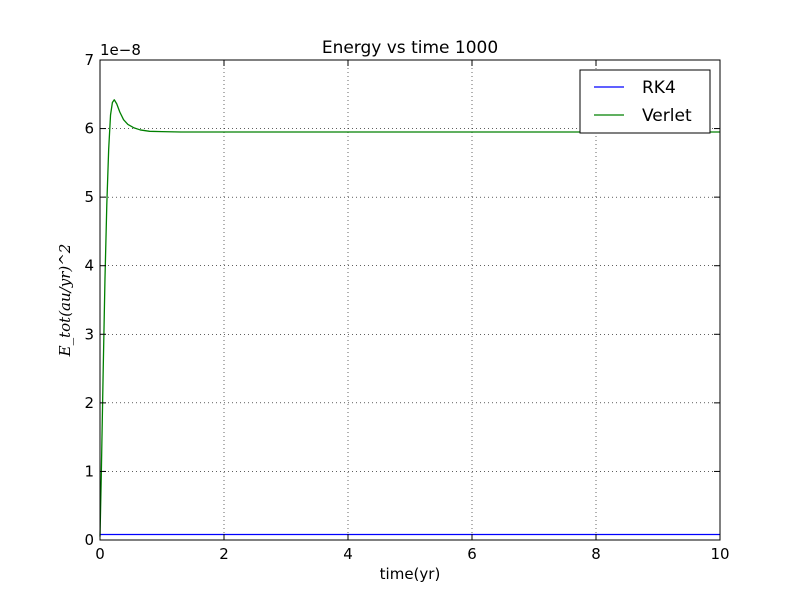 The image size is (800, 600). What do you see at coordinates (719, 554) in the screenshot?
I see `x-tick-label: 10` at bounding box center [719, 554].